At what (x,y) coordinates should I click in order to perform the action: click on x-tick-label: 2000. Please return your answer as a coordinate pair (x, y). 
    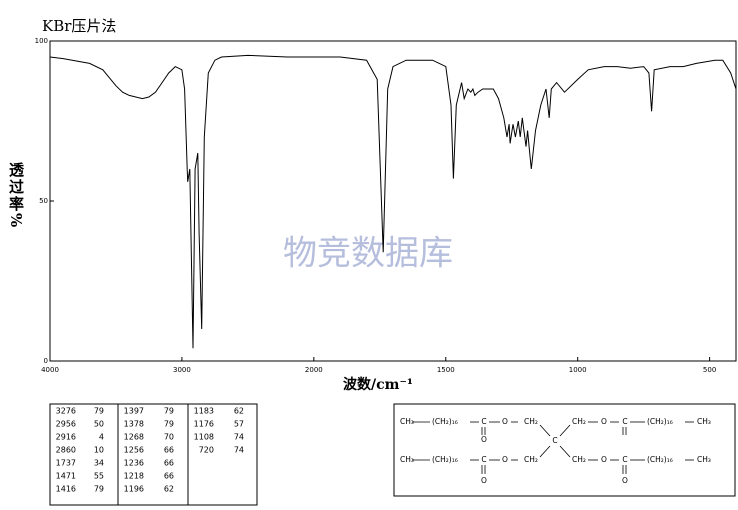
    Looking at the image, I should click on (314, 370).